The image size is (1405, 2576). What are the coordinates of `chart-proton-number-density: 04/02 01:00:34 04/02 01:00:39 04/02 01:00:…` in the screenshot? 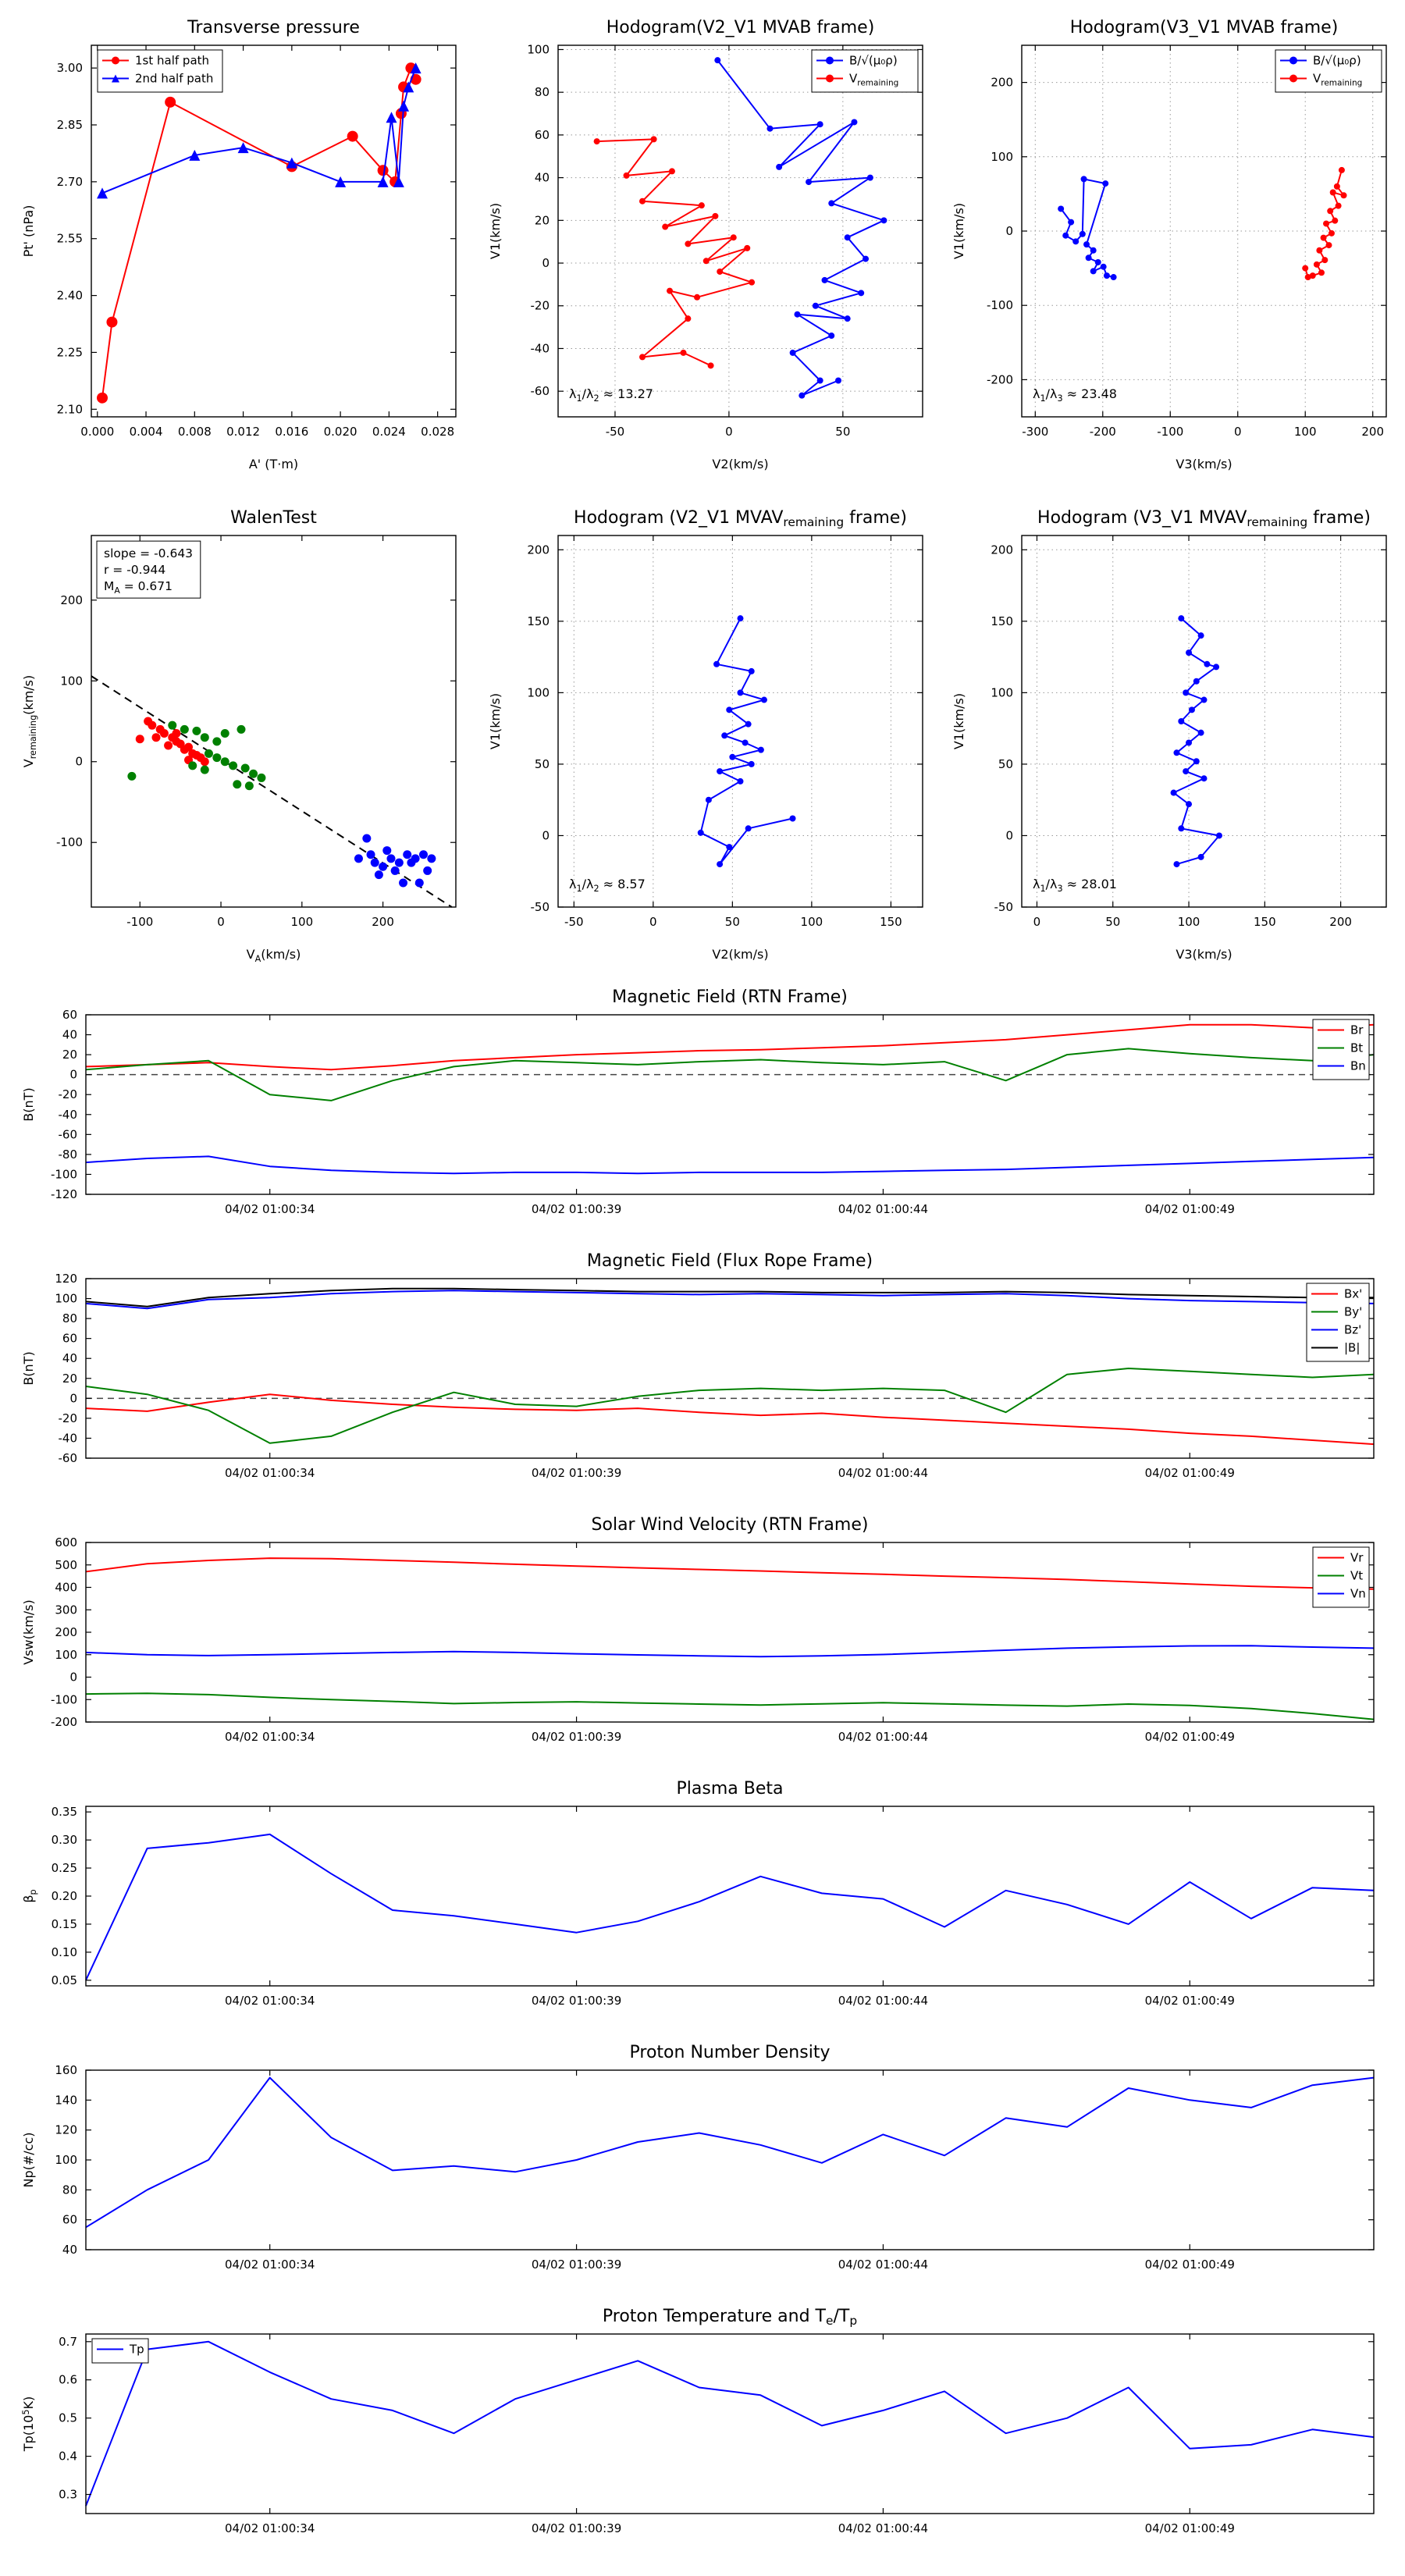 It's located at (703, 2164).